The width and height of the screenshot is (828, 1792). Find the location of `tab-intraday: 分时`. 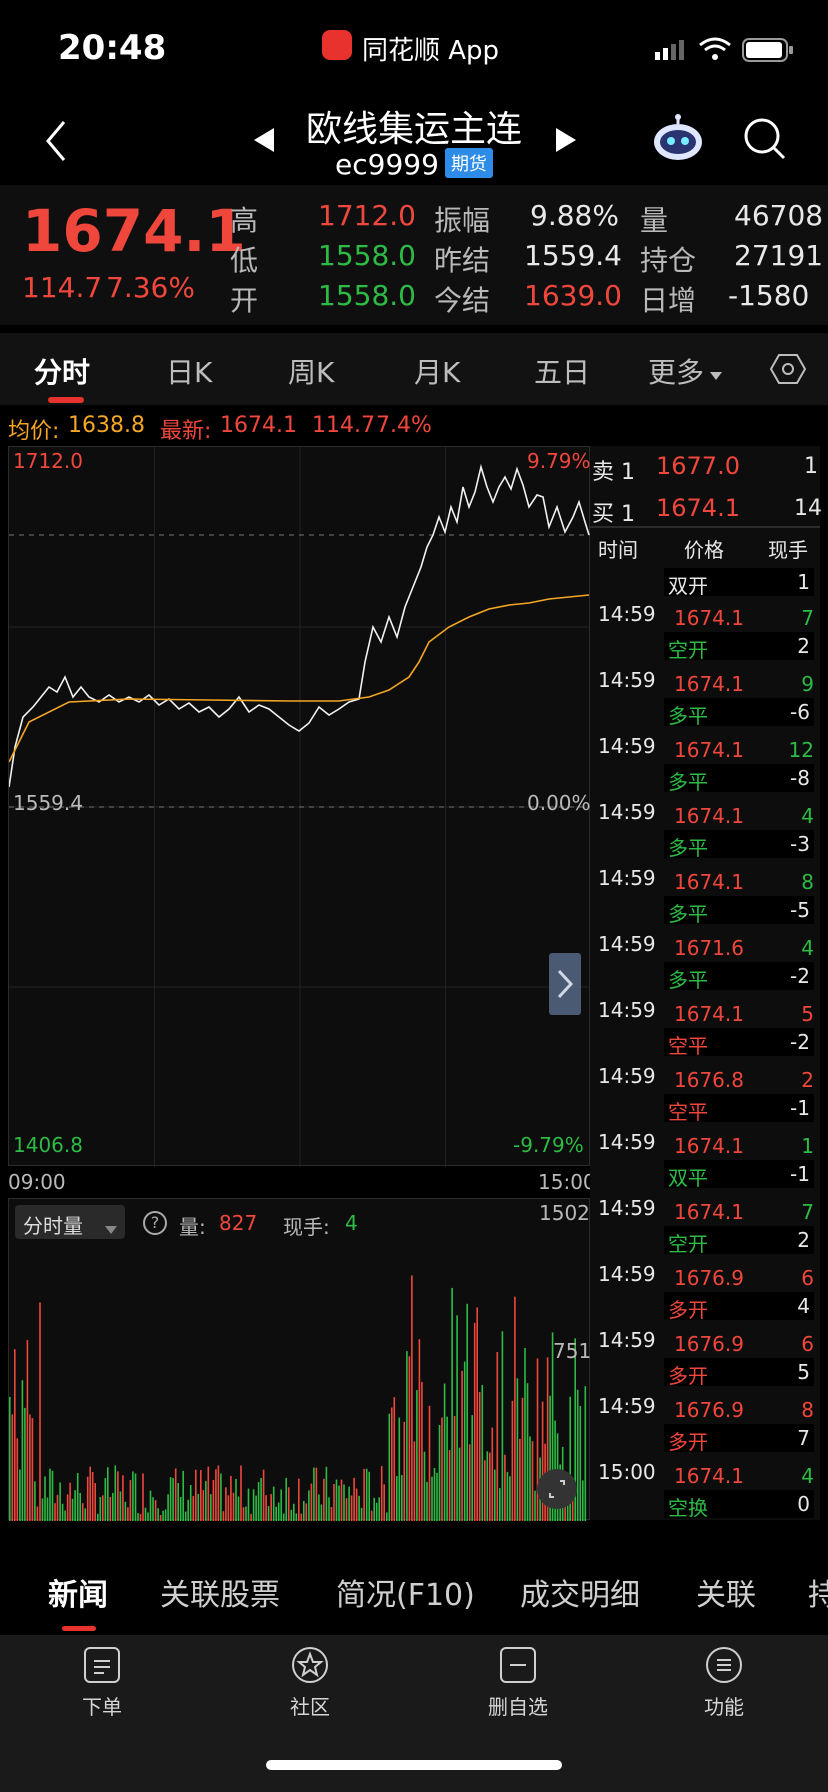

tab-intraday: 分时 is located at coordinates (62, 372).